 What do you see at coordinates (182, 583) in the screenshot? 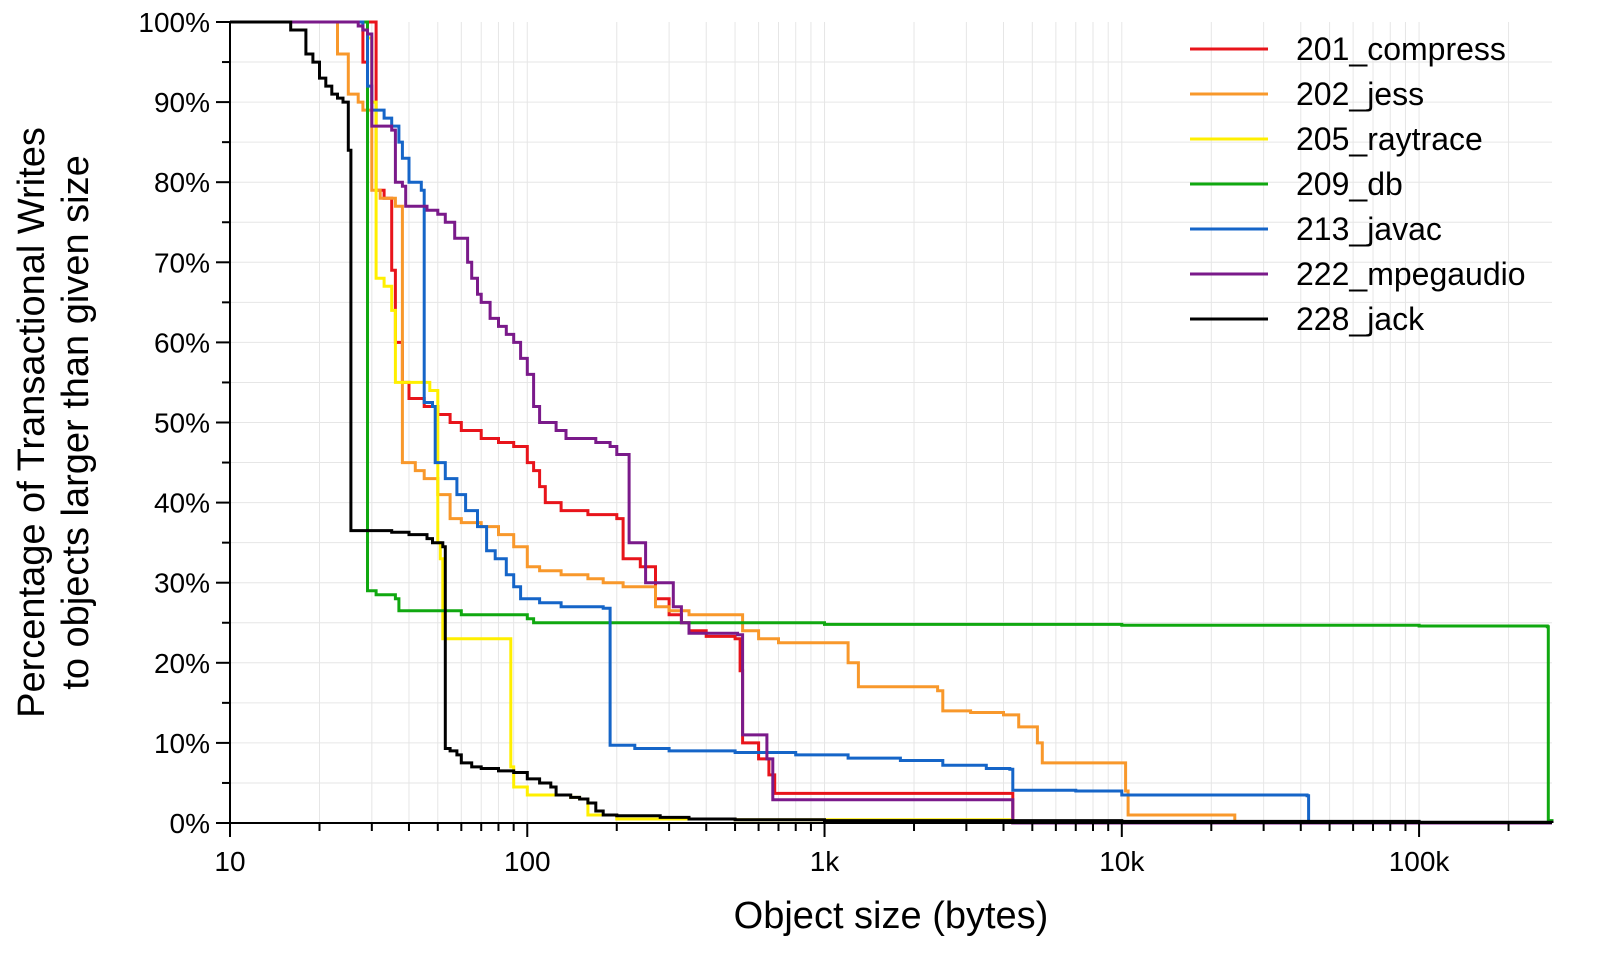
I see `y-tick-label: 30%` at bounding box center [182, 583].